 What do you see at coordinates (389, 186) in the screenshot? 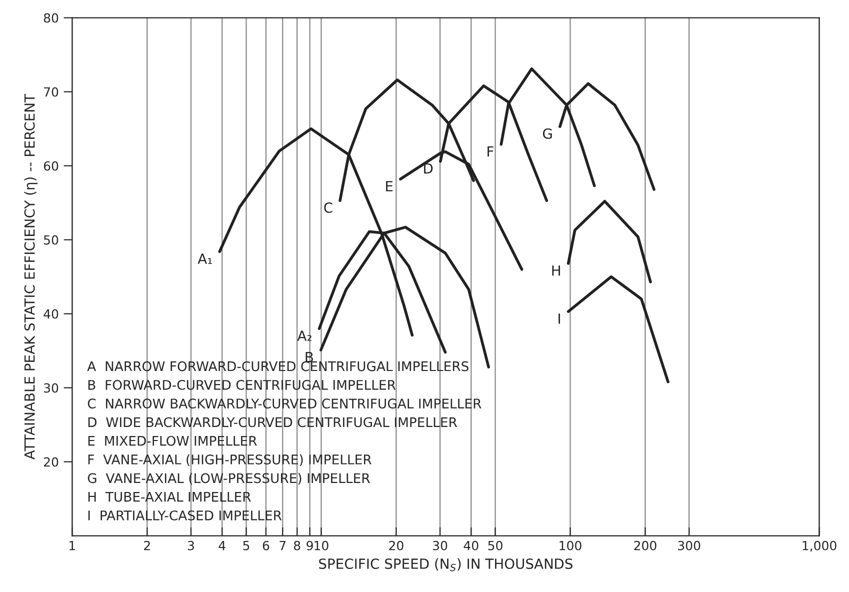
I see `series-label: E` at bounding box center [389, 186].